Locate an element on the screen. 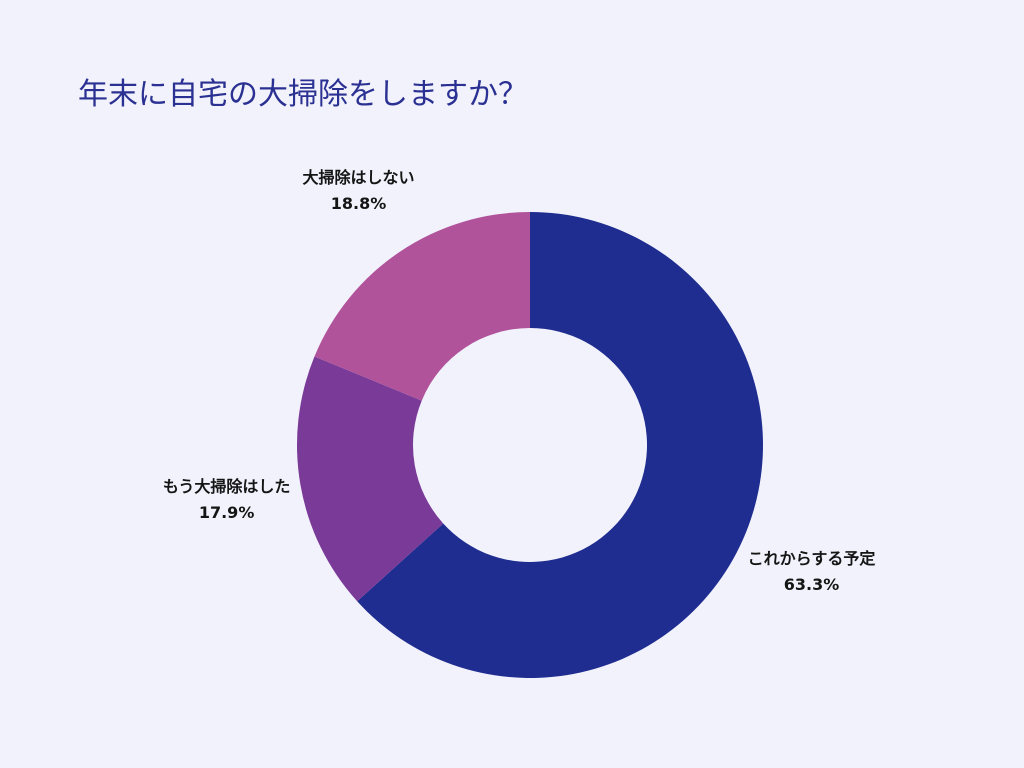  value-label-2: 17.9% is located at coordinates (227, 512).